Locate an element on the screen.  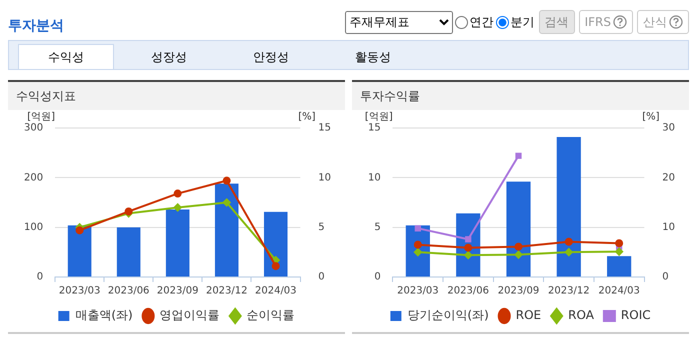
y2-tick-label: 15 is located at coordinates (325, 128).